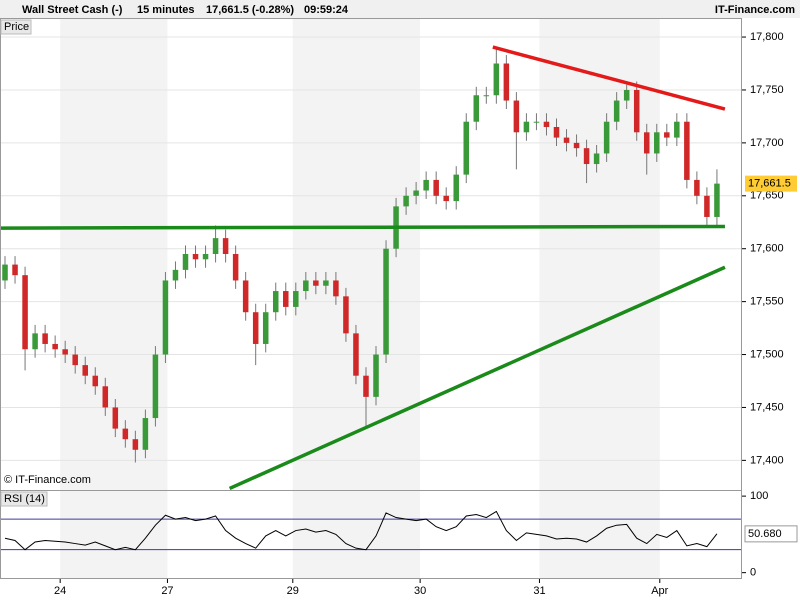 The height and width of the screenshot is (600, 800). Describe the element at coordinates (767, 302) in the screenshot. I see `y-tick-label: 17,550` at that location.